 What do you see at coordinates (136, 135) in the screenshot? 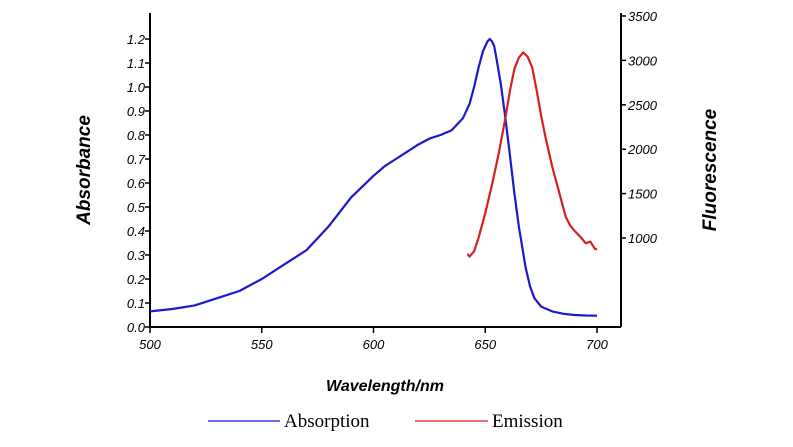
I see `y-left-tick-label: 0.8` at bounding box center [136, 135].